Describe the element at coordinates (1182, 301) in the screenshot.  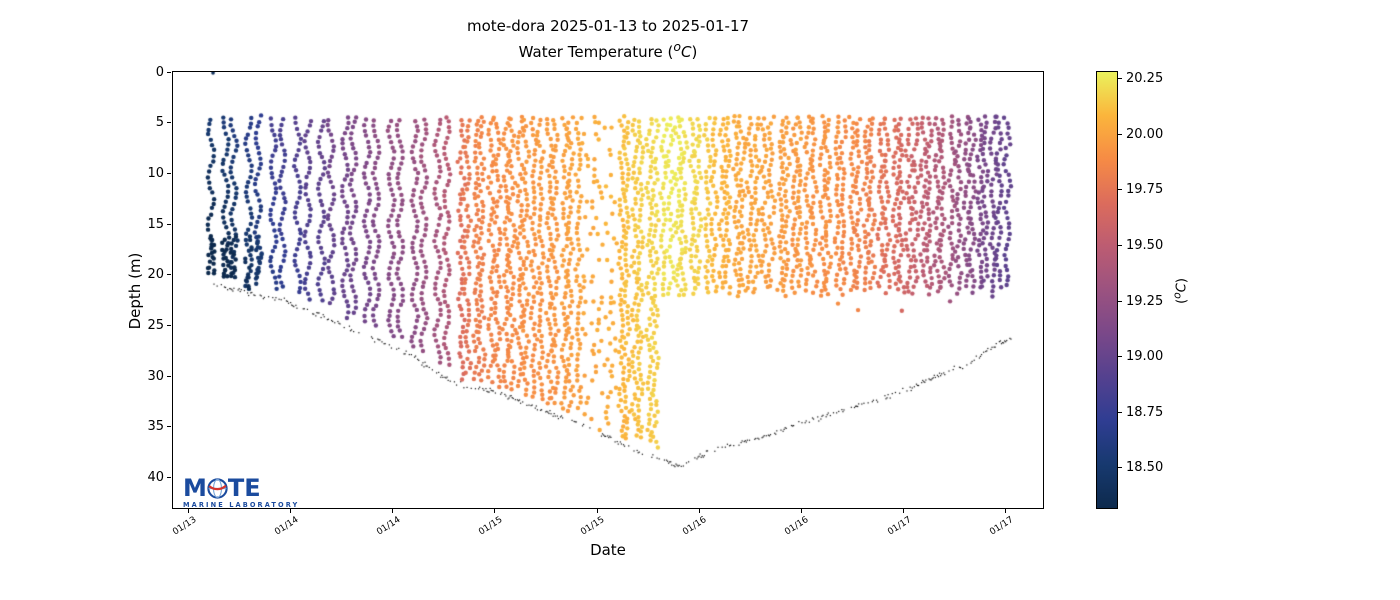
I see `colorbar-label-prefix: (` at that location.